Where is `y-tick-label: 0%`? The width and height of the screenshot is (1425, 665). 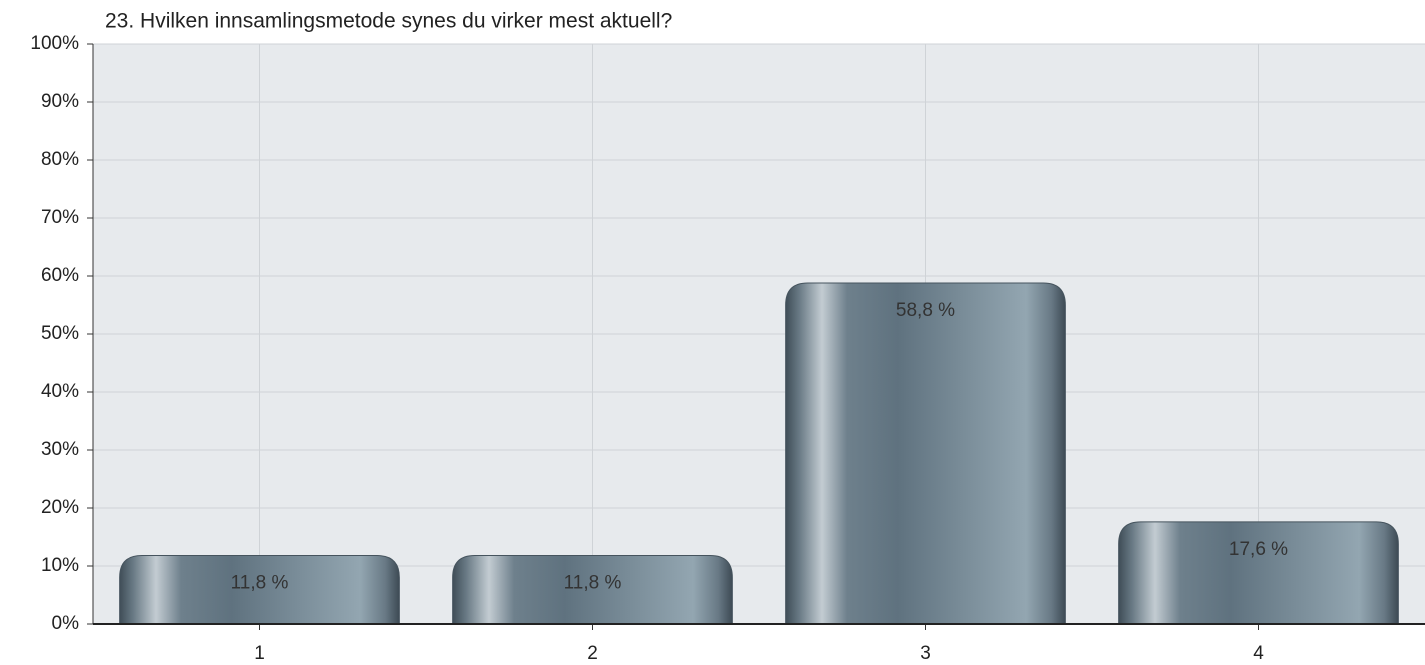 y-tick-label: 0% is located at coordinates (66, 623).